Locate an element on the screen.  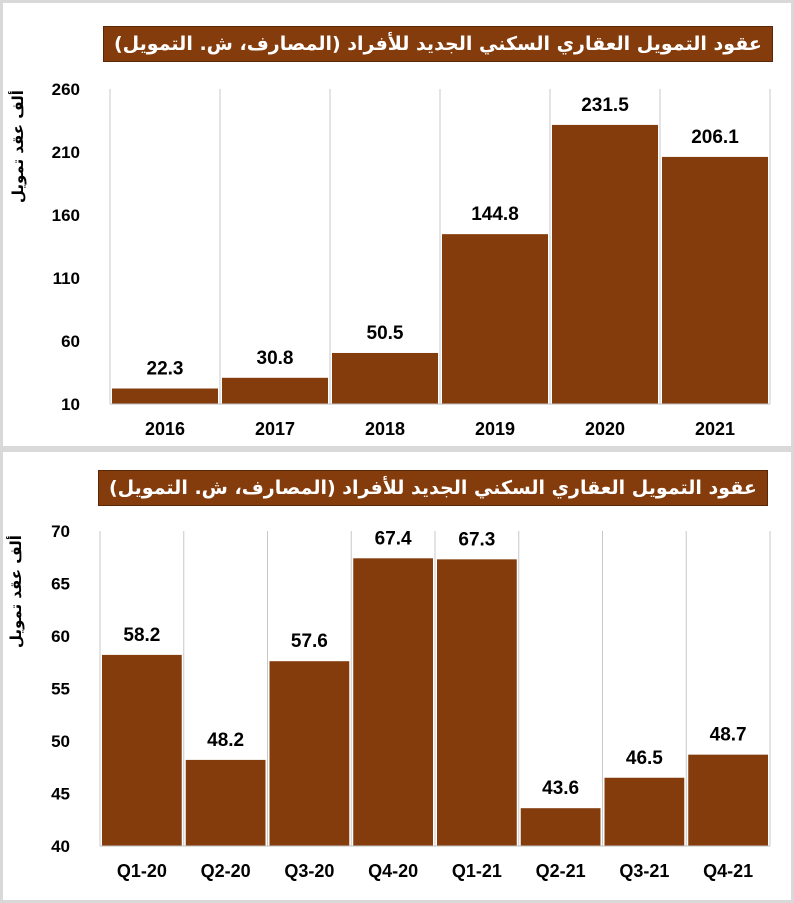
data-label: 206.1 is located at coordinates (715, 137).